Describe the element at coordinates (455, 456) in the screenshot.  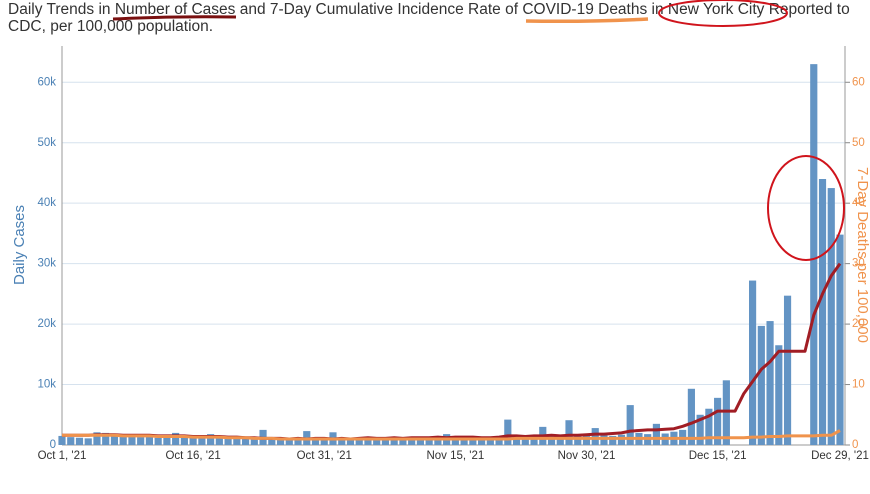
I see `x-tick-label: Nov 15, '21` at that location.